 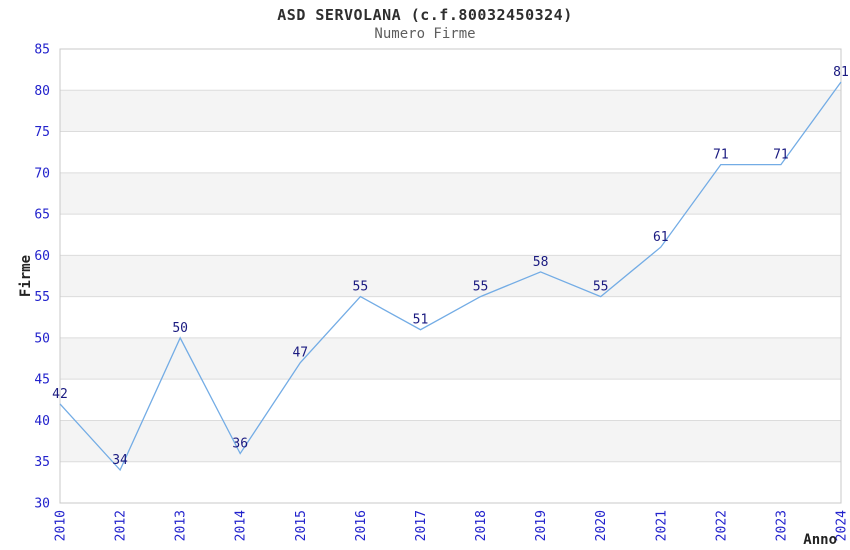 What do you see at coordinates (26, 276) in the screenshot?
I see `y-axis-title: Firme` at bounding box center [26, 276].